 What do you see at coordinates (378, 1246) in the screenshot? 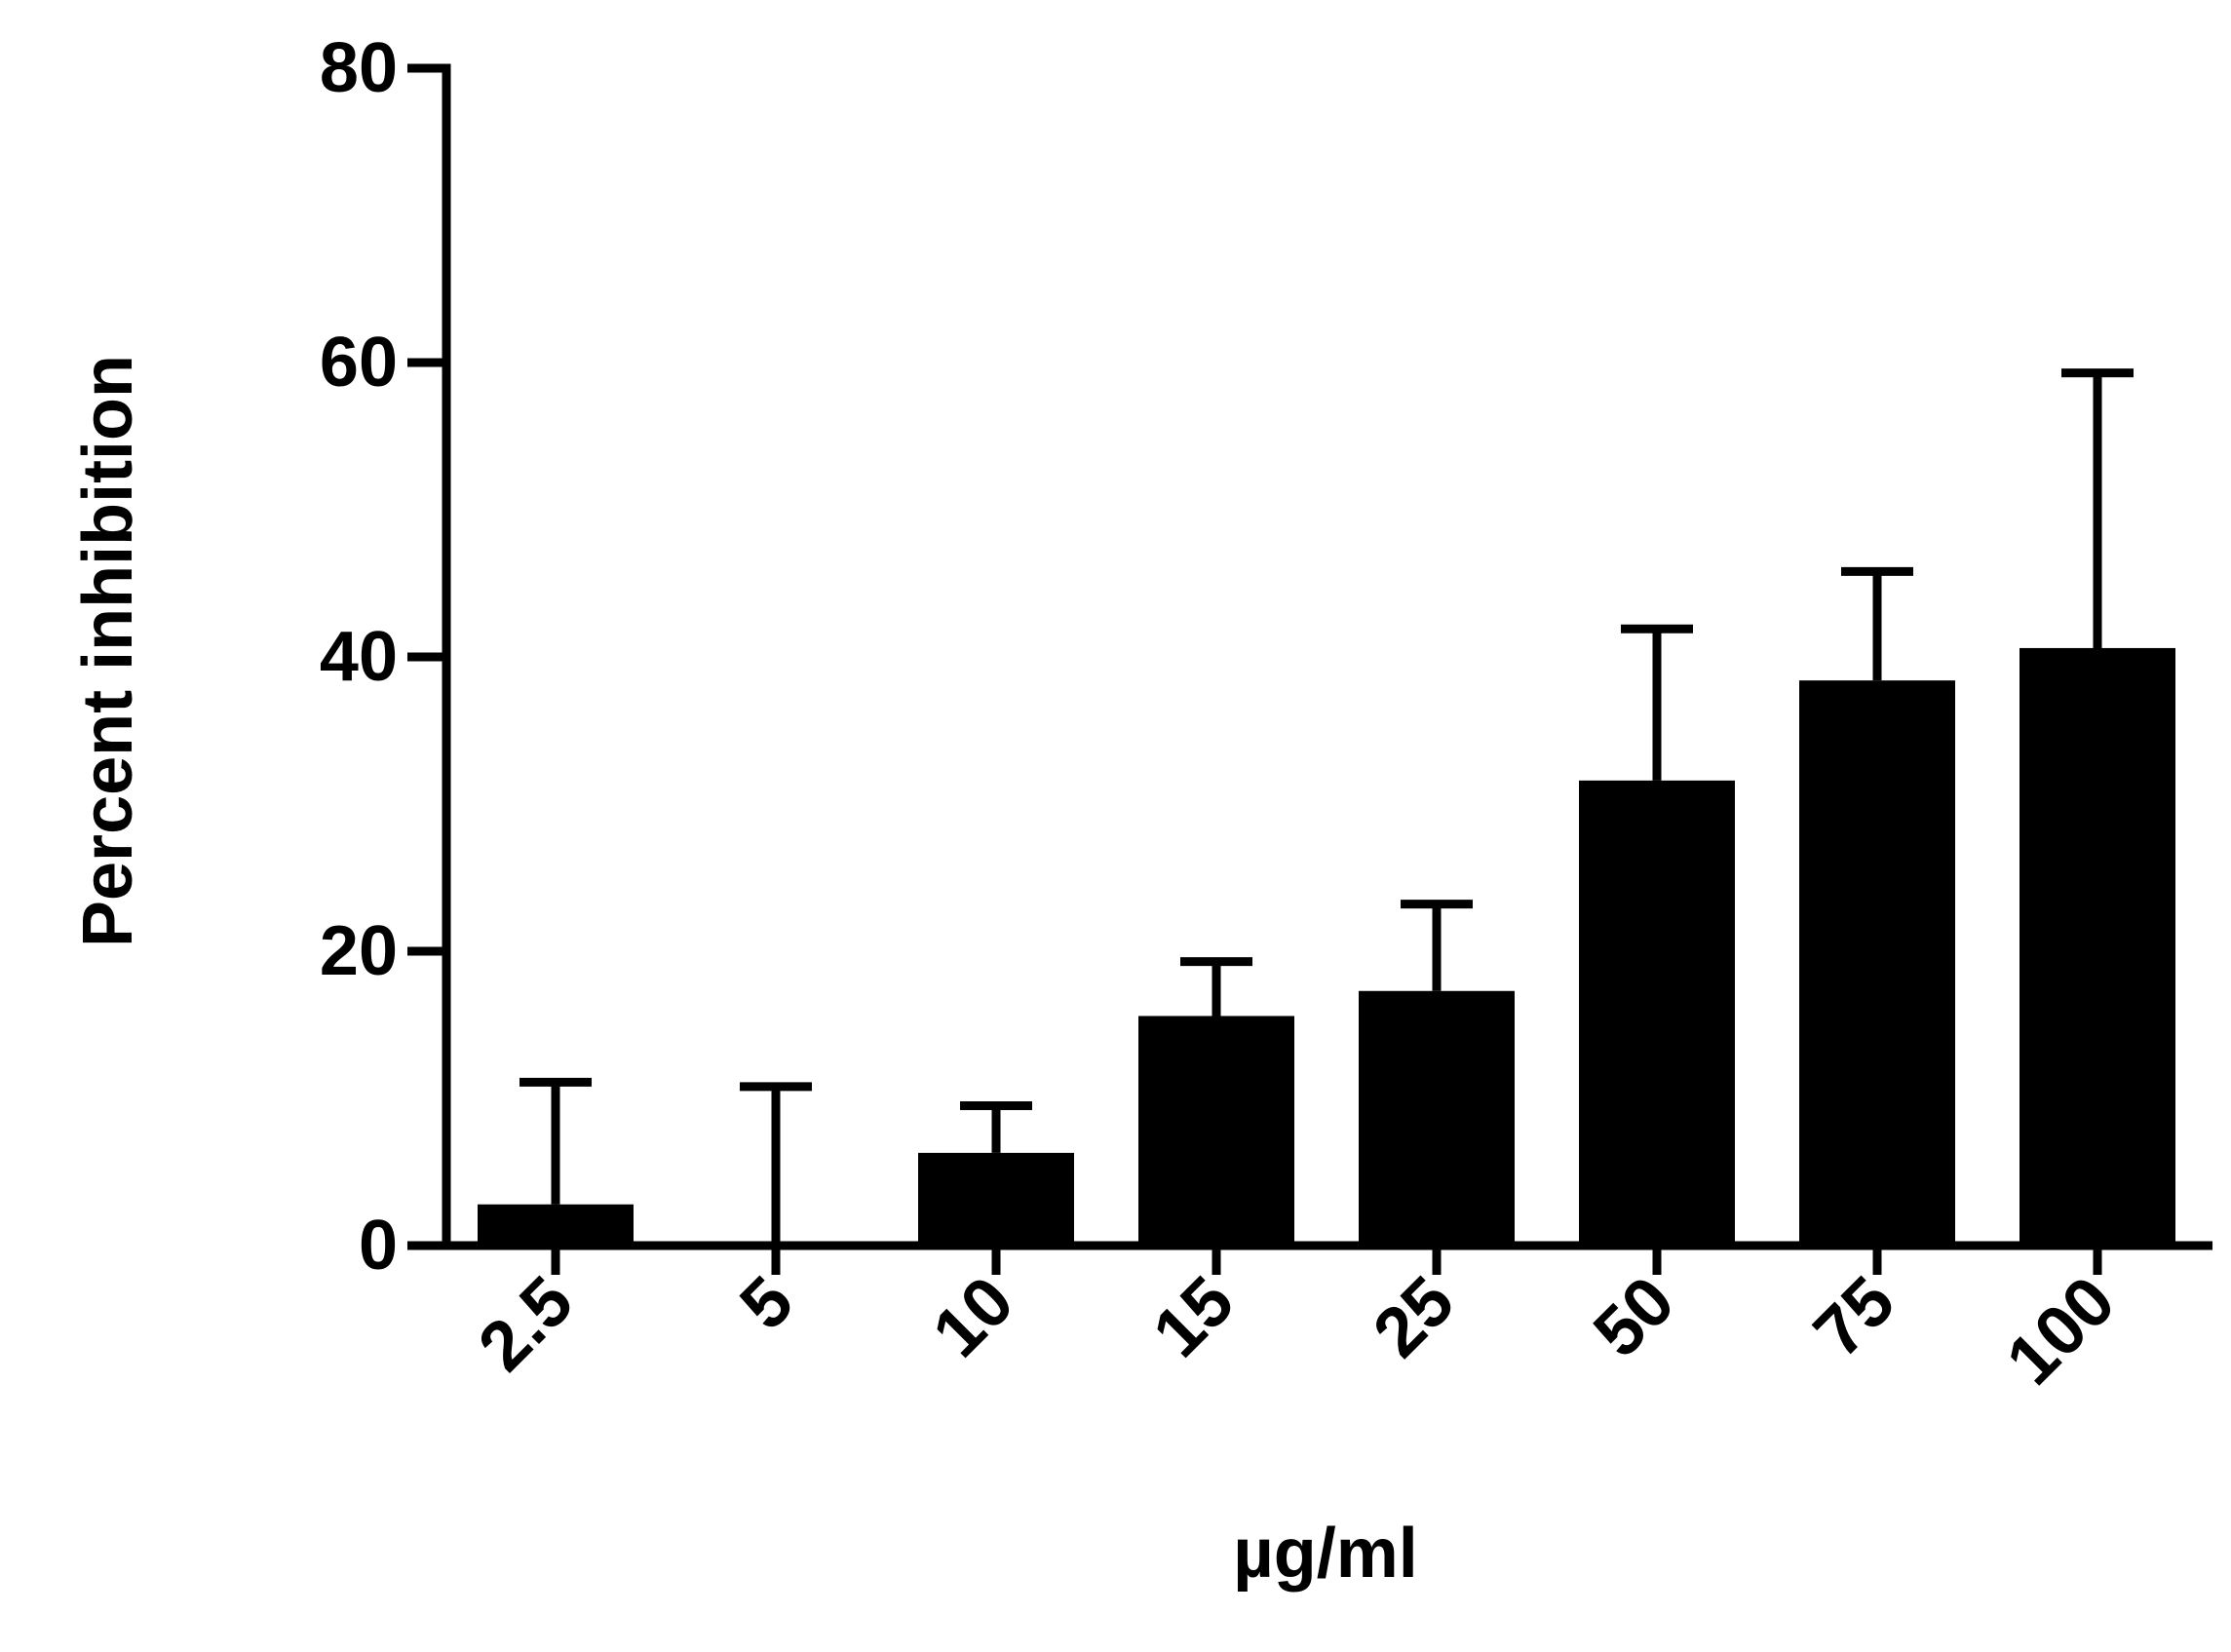
I see `y-tick-label: 0` at bounding box center [378, 1246].